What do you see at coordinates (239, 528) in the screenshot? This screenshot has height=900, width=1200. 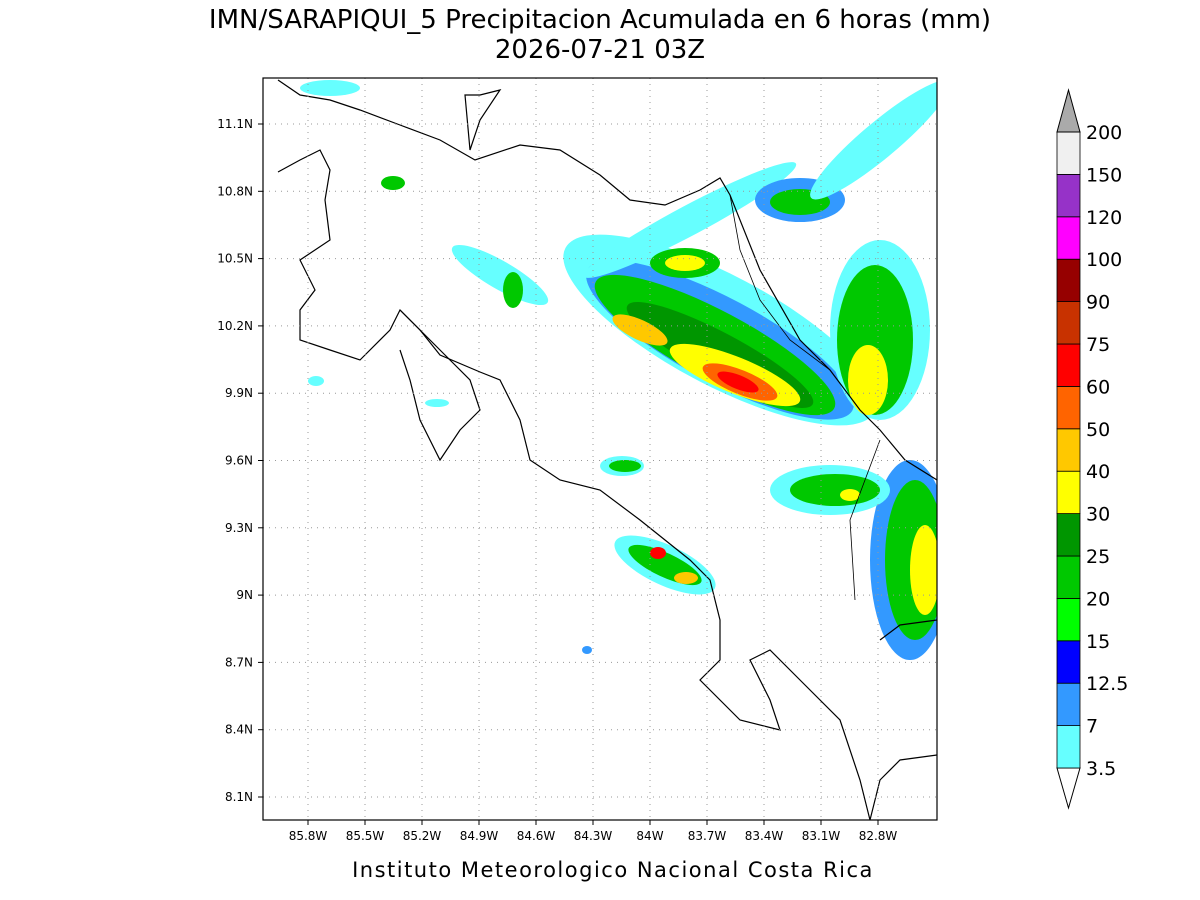 I see `lat-tick-label: 9.3N` at bounding box center [239, 528].